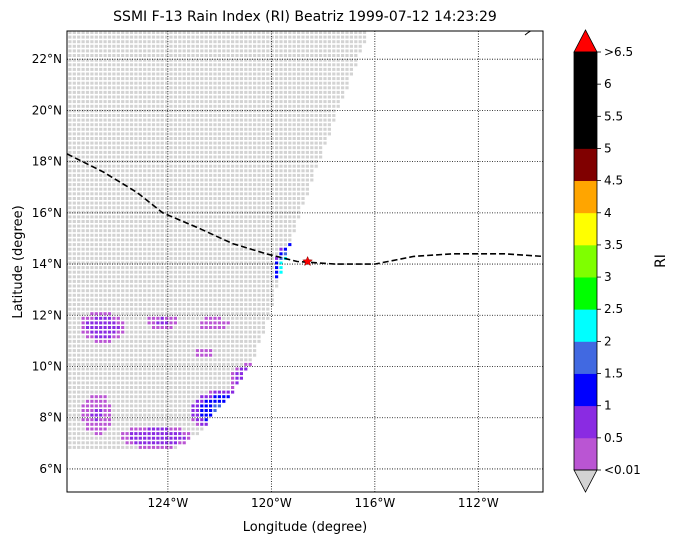 Image resolution: width=677 pixels, height=545 pixels. What do you see at coordinates (47, 59) in the screenshot?
I see `y-tick-label: 22°N` at bounding box center [47, 59].